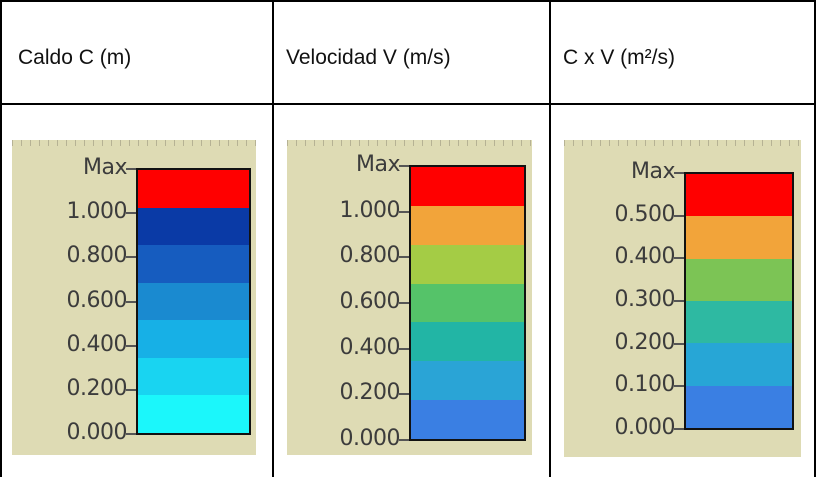  What do you see at coordinates (815, 238) in the screenshot?
I see `table-border-right` at bounding box center [815, 238].